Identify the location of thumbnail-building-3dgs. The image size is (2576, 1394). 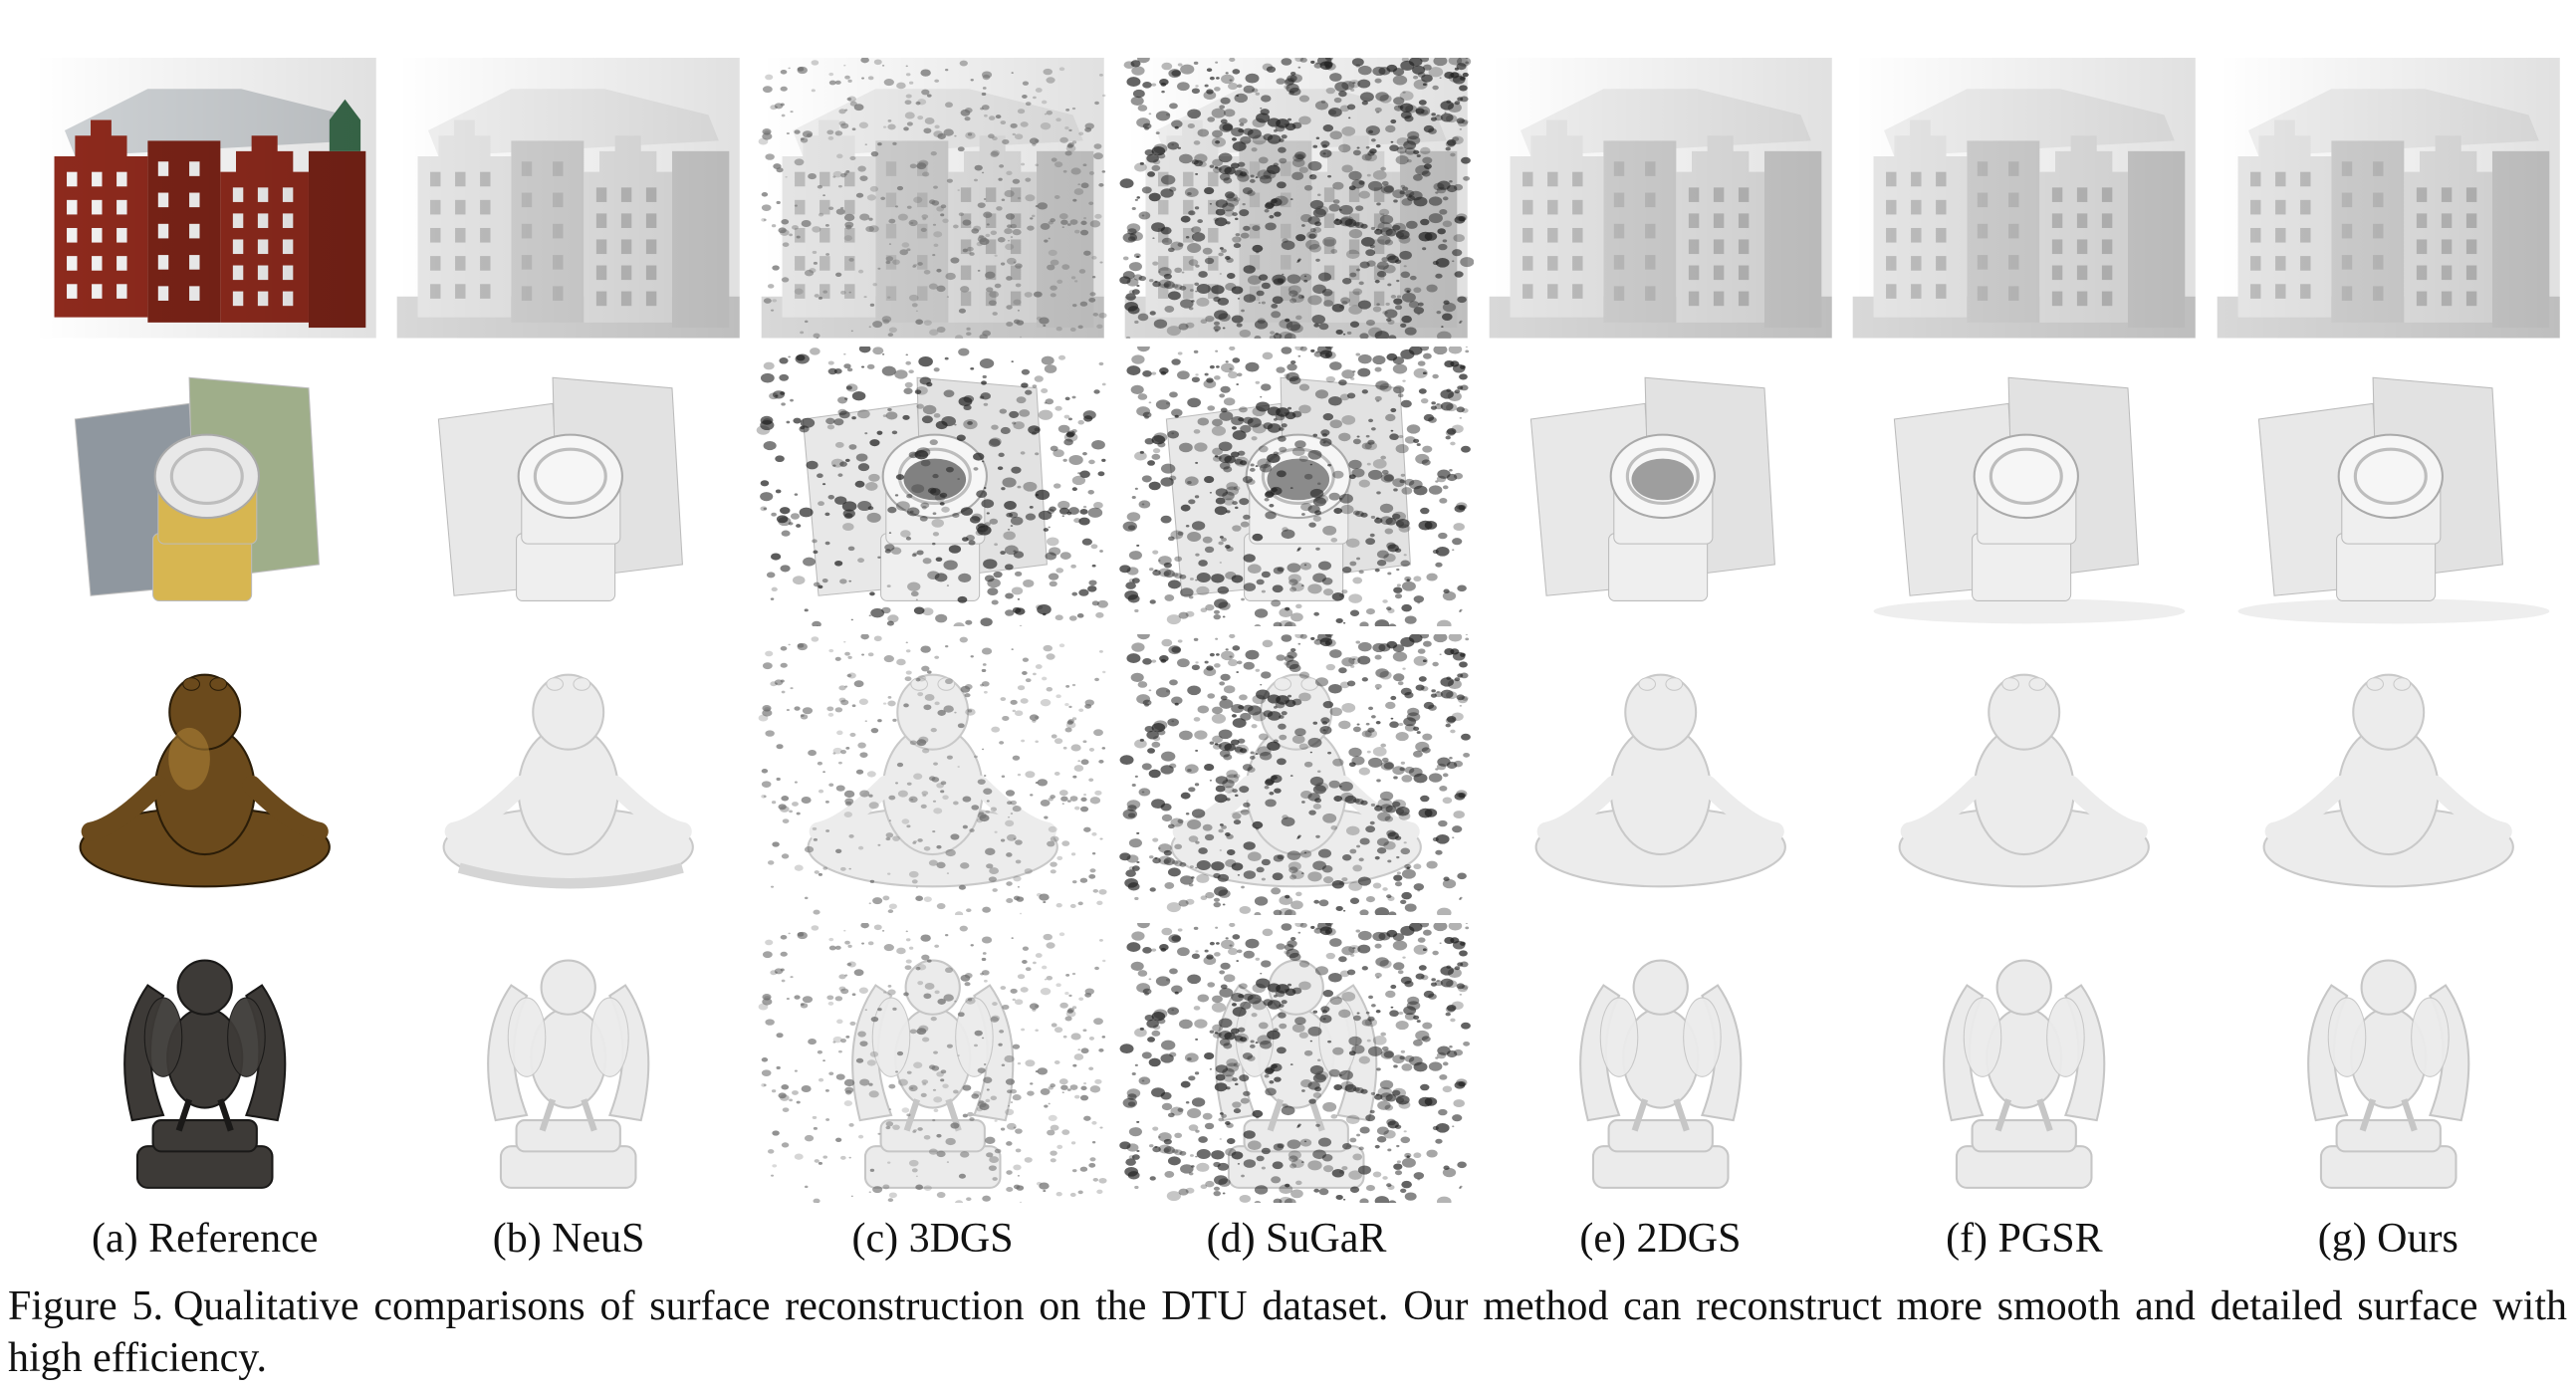
(932, 198).